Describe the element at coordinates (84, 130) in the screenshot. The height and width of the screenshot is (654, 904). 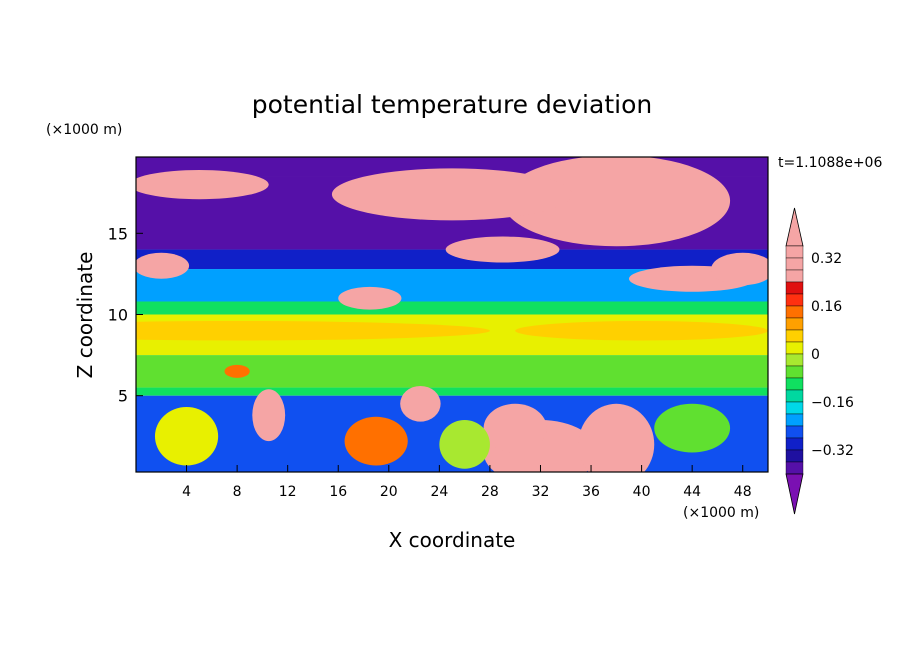
I see `y-unit-label: (×1000 m)` at that location.